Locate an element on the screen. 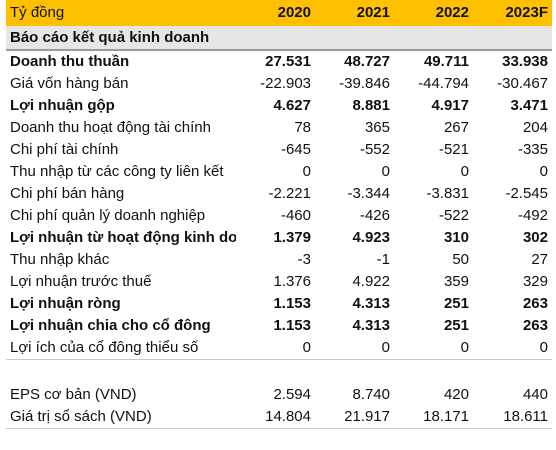 The width and height of the screenshot is (556, 450). row-value: -30.467 is located at coordinates (522, 83).